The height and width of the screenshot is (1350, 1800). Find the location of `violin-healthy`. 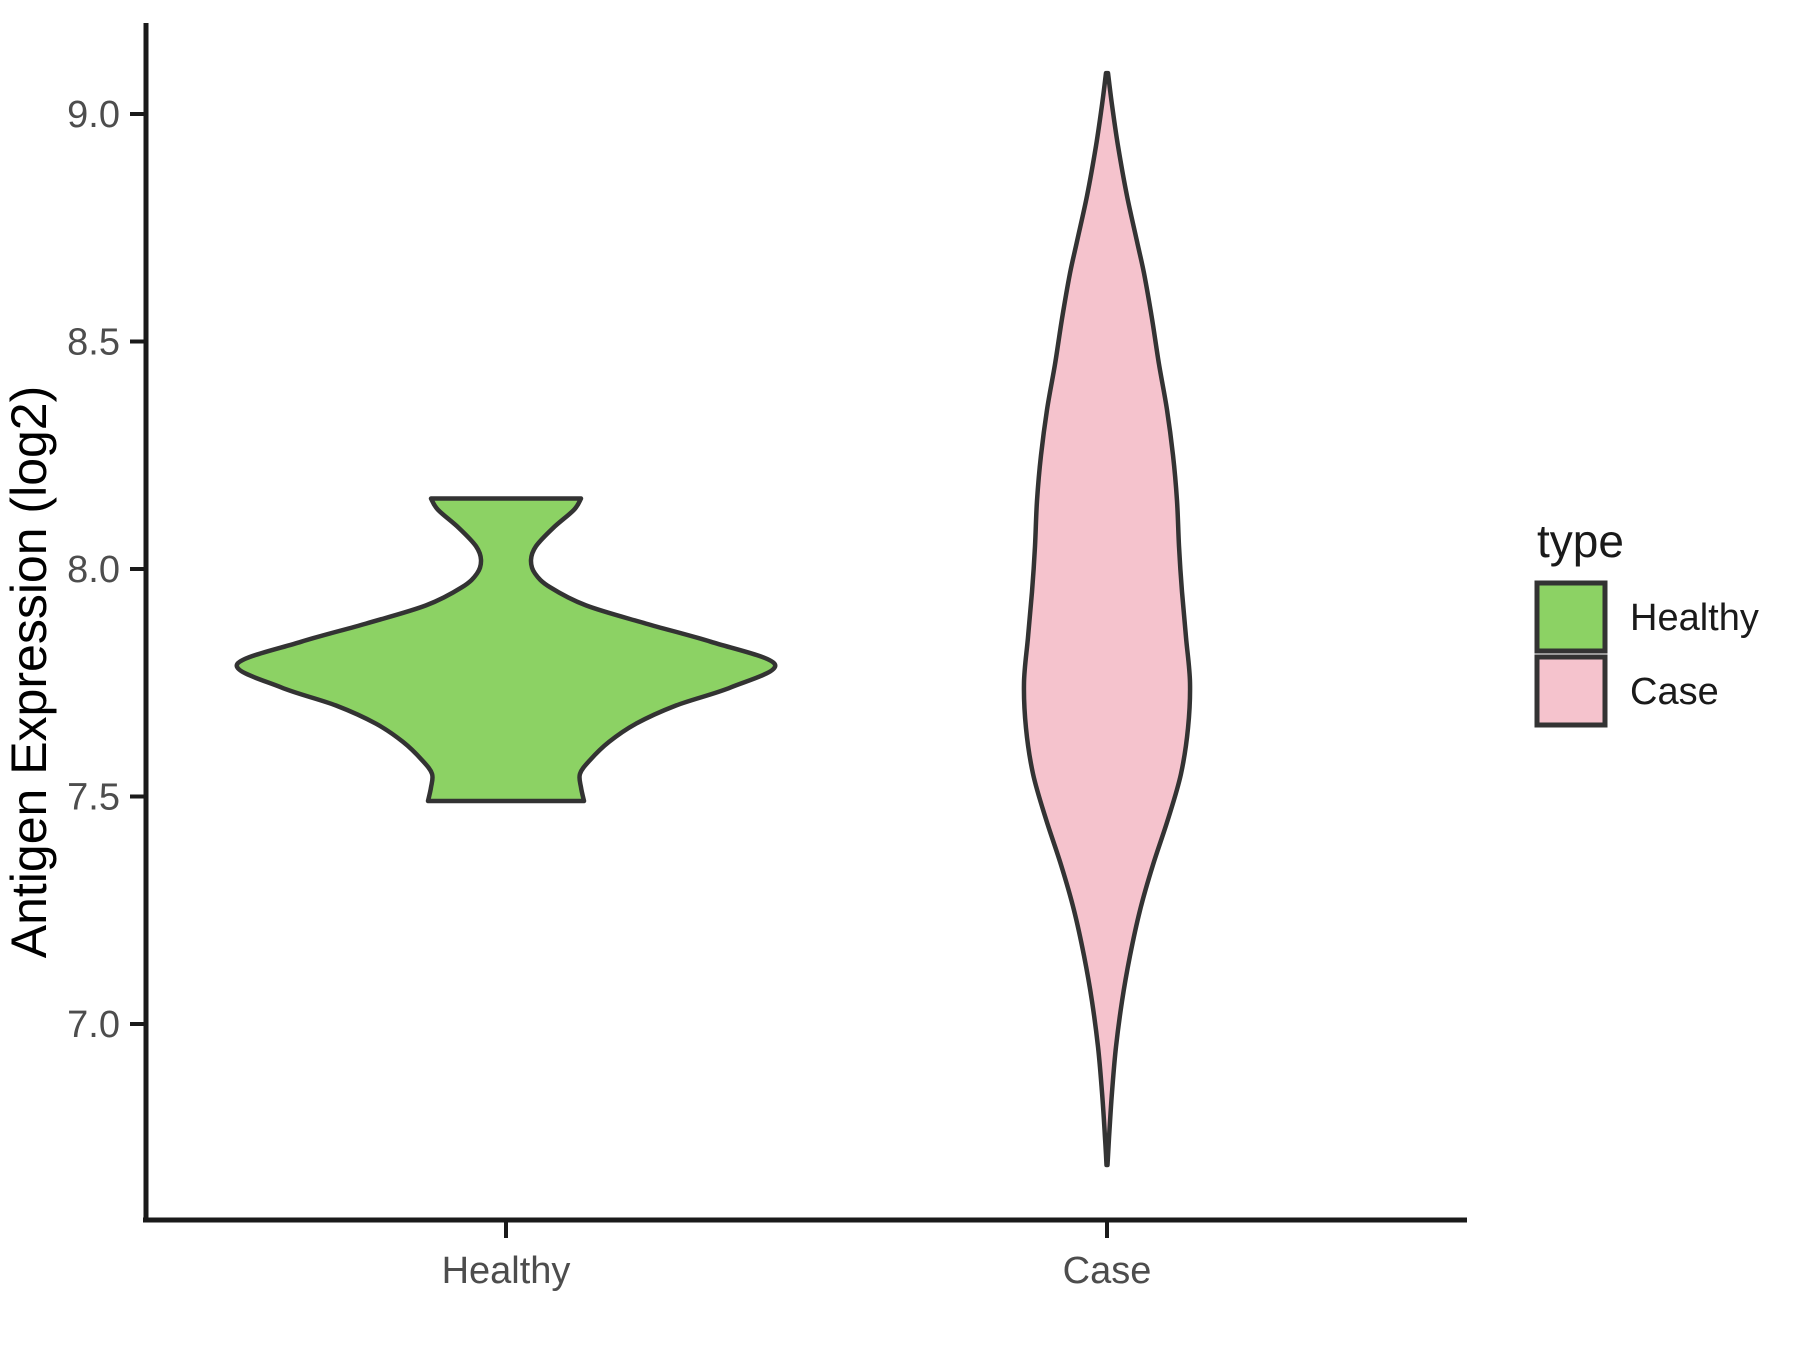

violin-healthy is located at coordinates (506, 650).